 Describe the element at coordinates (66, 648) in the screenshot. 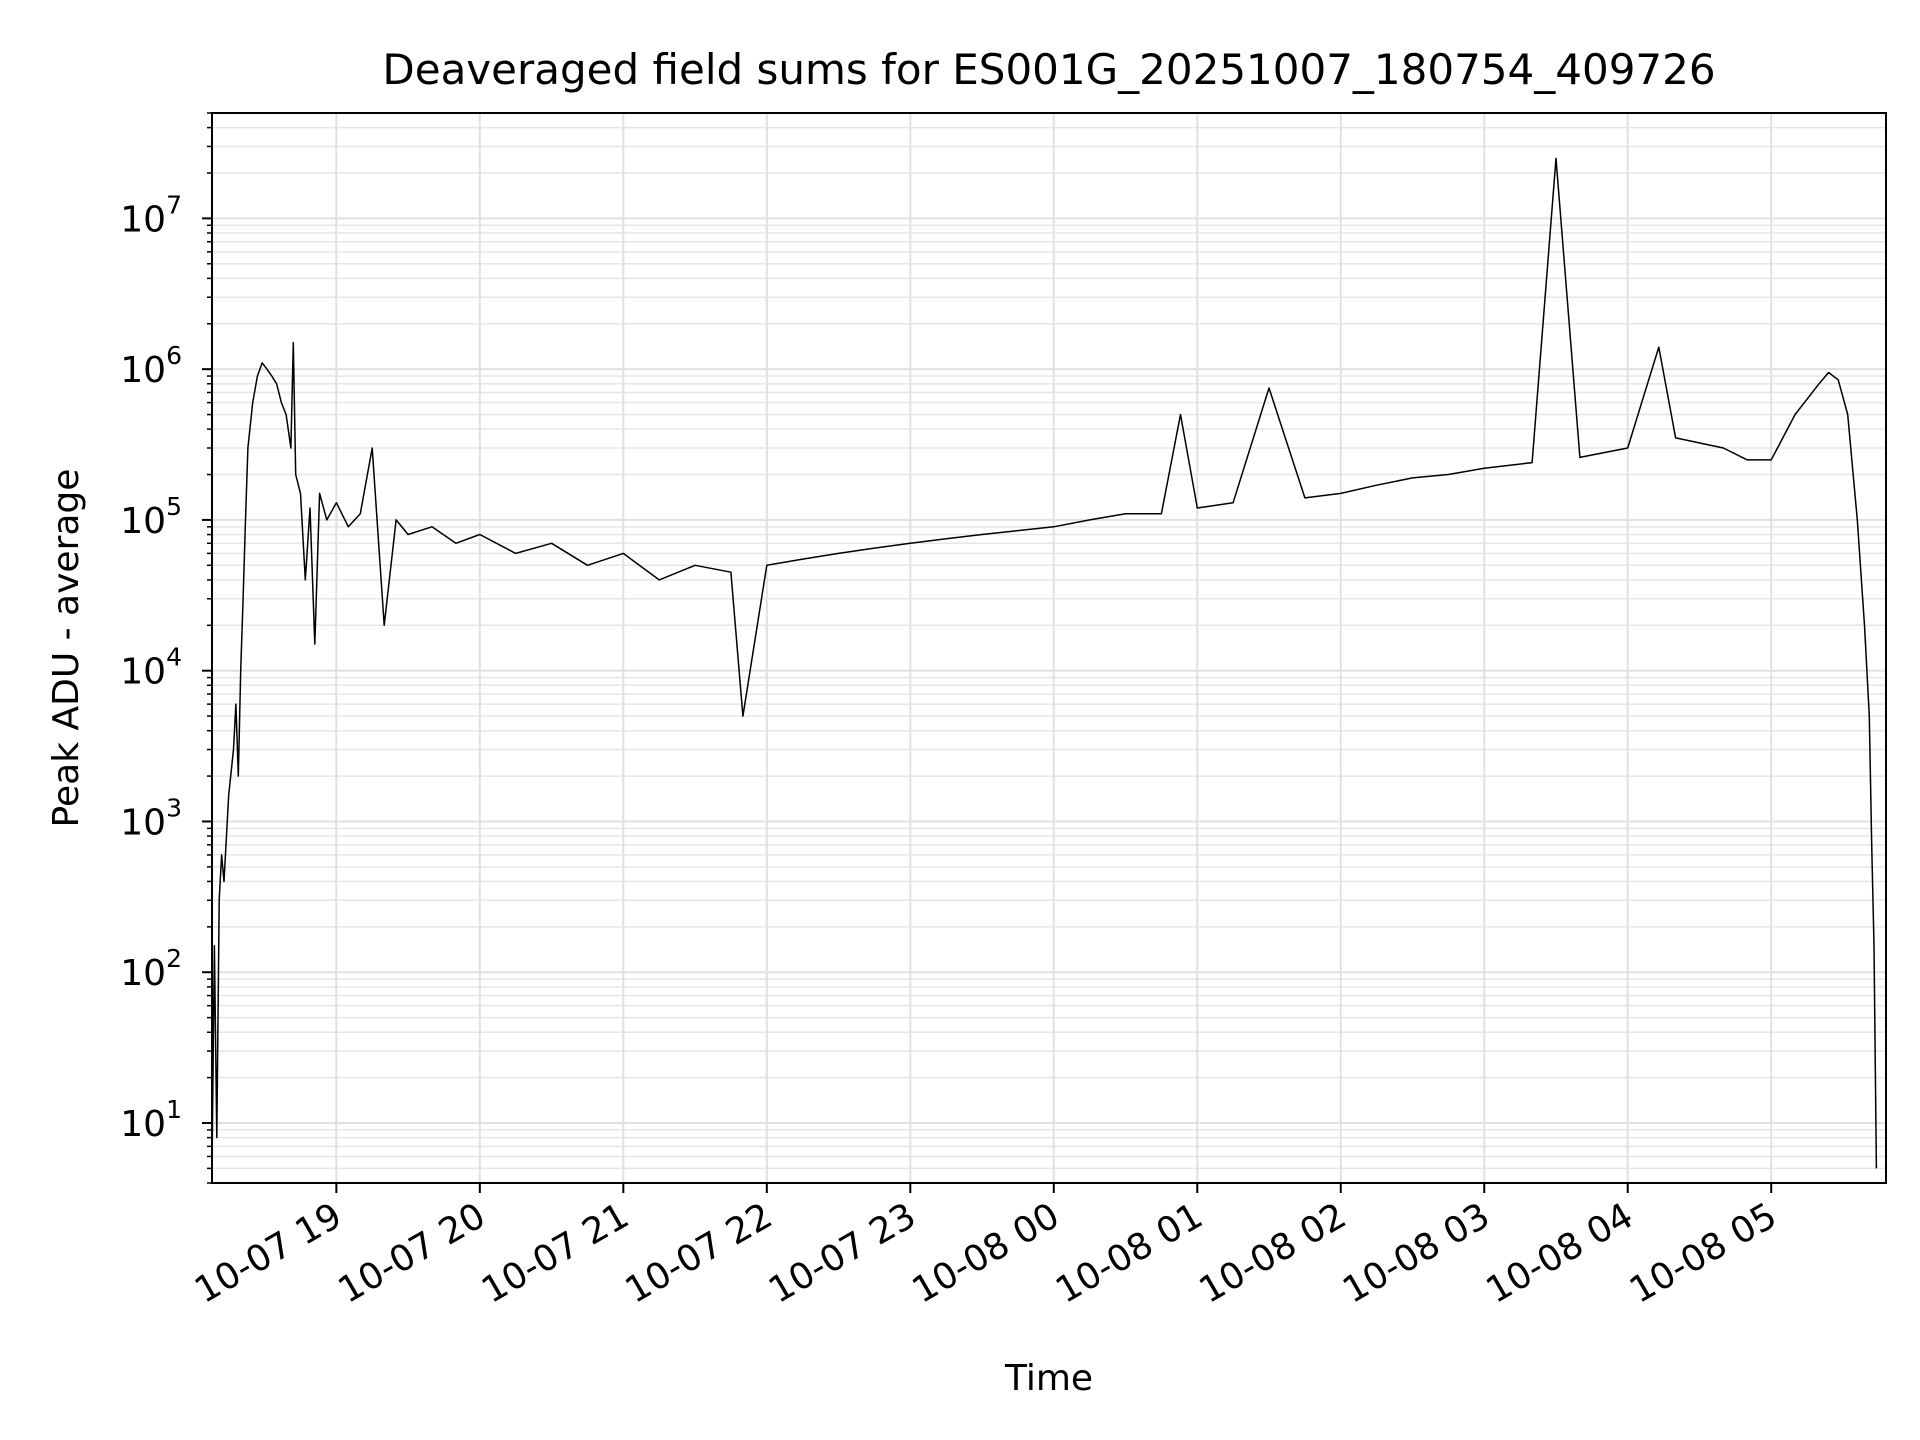

I see `y-axis-label: Peak ADU - average` at that location.